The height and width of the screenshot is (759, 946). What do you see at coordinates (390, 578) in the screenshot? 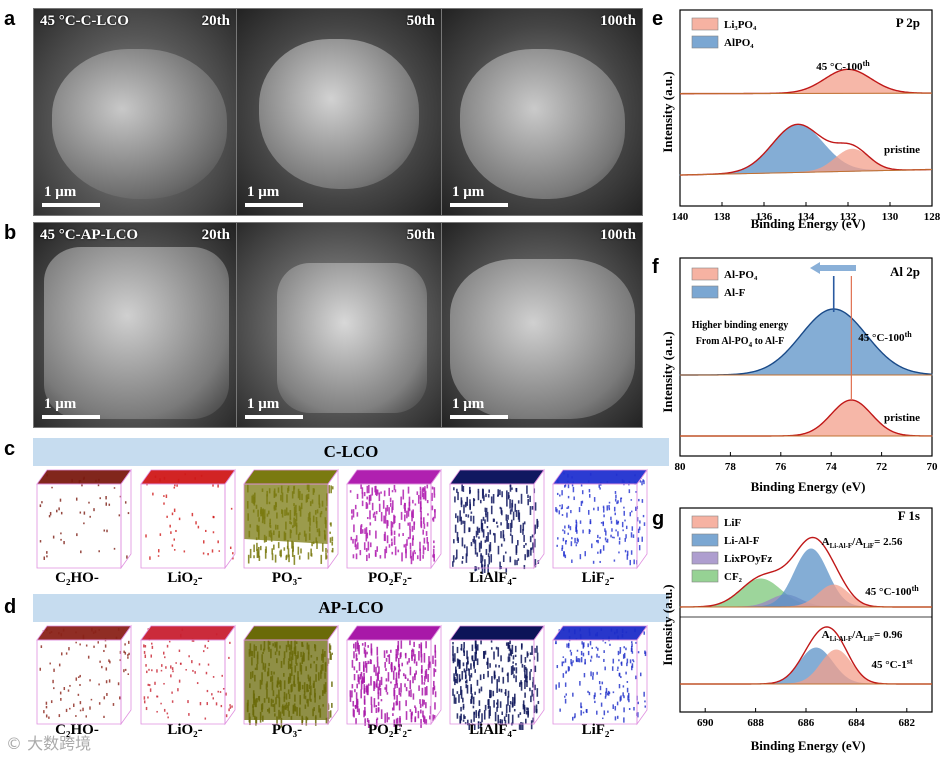
I see `ion-label: PO₂F₂-` at bounding box center [390, 578].